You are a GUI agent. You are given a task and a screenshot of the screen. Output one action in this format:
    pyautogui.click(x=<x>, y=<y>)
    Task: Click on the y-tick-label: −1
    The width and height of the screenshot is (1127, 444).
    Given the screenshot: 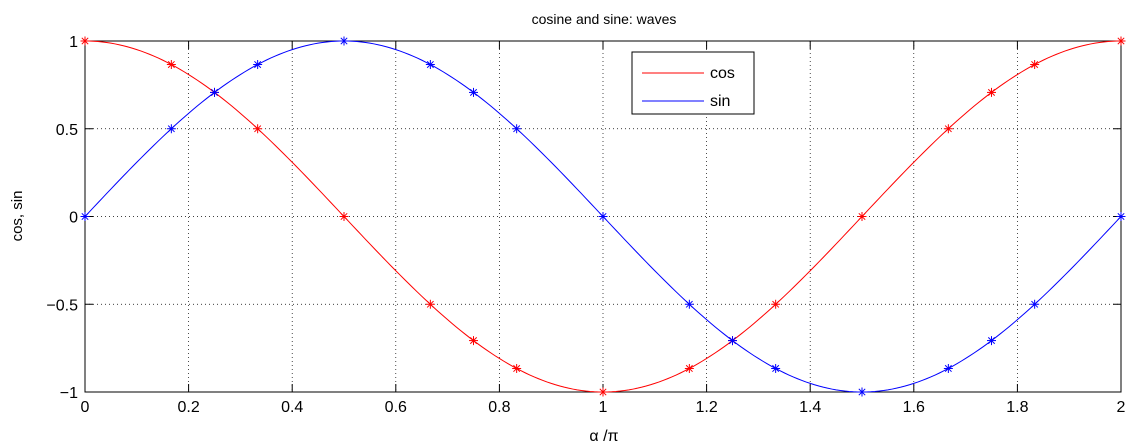 What is the action you would take?
    pyautogui.click(x=69, y=393)
    